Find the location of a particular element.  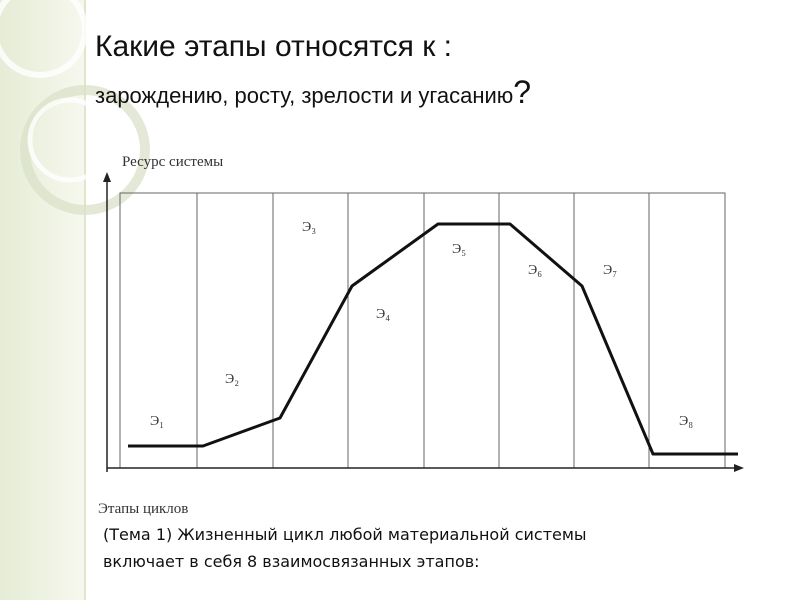

y-arrow is located at coordinates (107, 177).